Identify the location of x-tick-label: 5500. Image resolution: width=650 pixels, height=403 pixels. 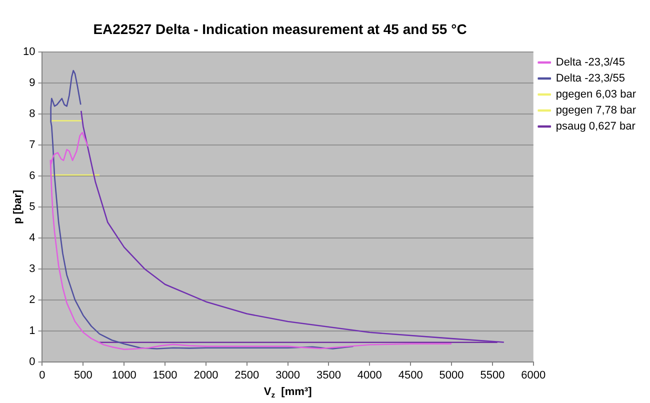
(492, 375).